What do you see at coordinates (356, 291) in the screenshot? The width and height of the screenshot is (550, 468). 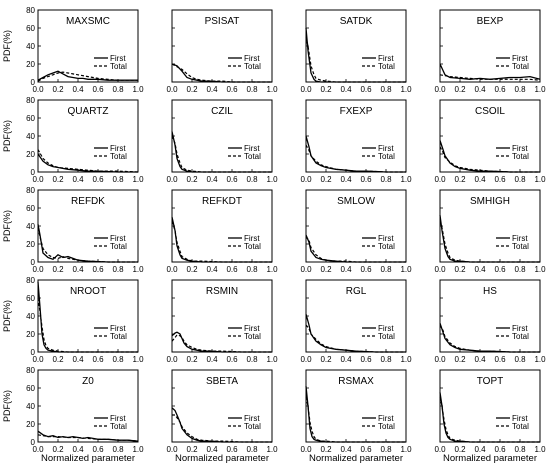 I see `subplot-title: RGL` at bounding box center [356, 291].